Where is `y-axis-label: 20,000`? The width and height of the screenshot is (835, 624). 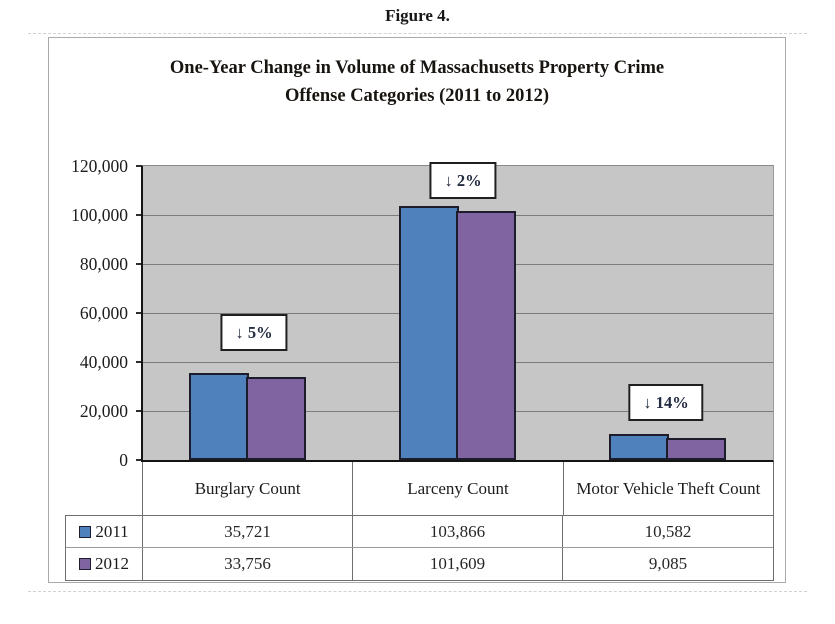 y-axis-label: 20,000 is located at coordinates (103, 411).